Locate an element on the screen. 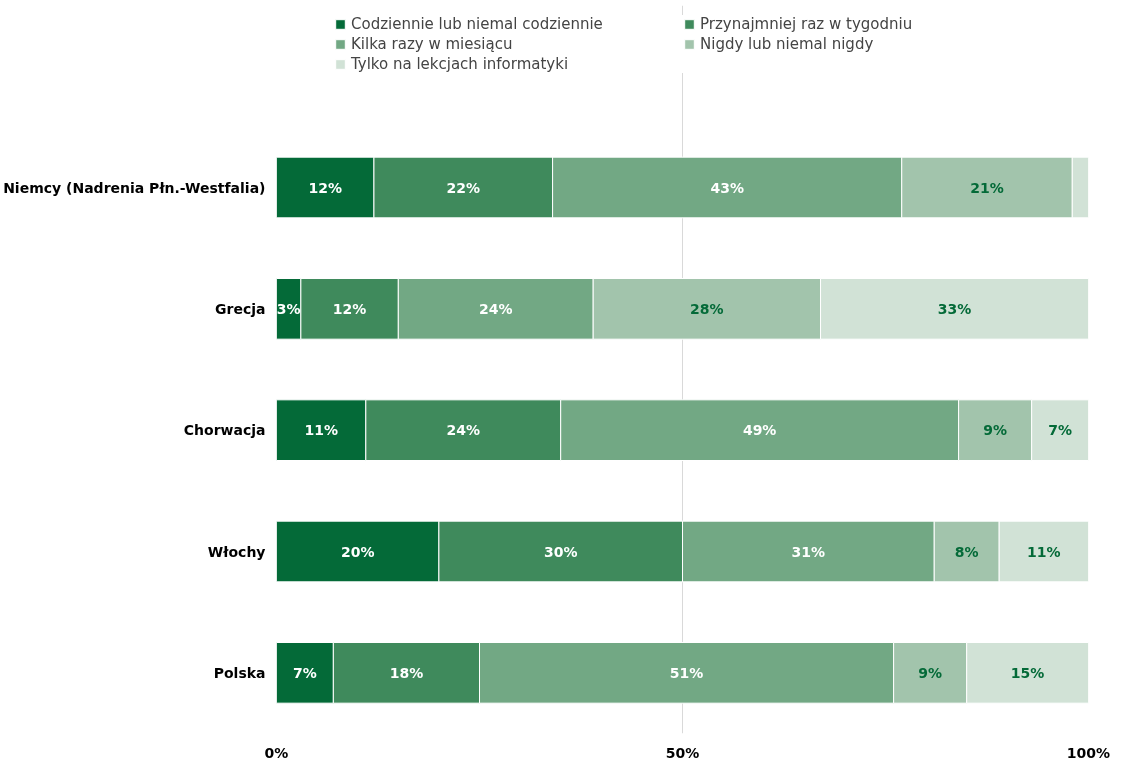  y-tick-label: Włochy is located at coordinates (236, 551).